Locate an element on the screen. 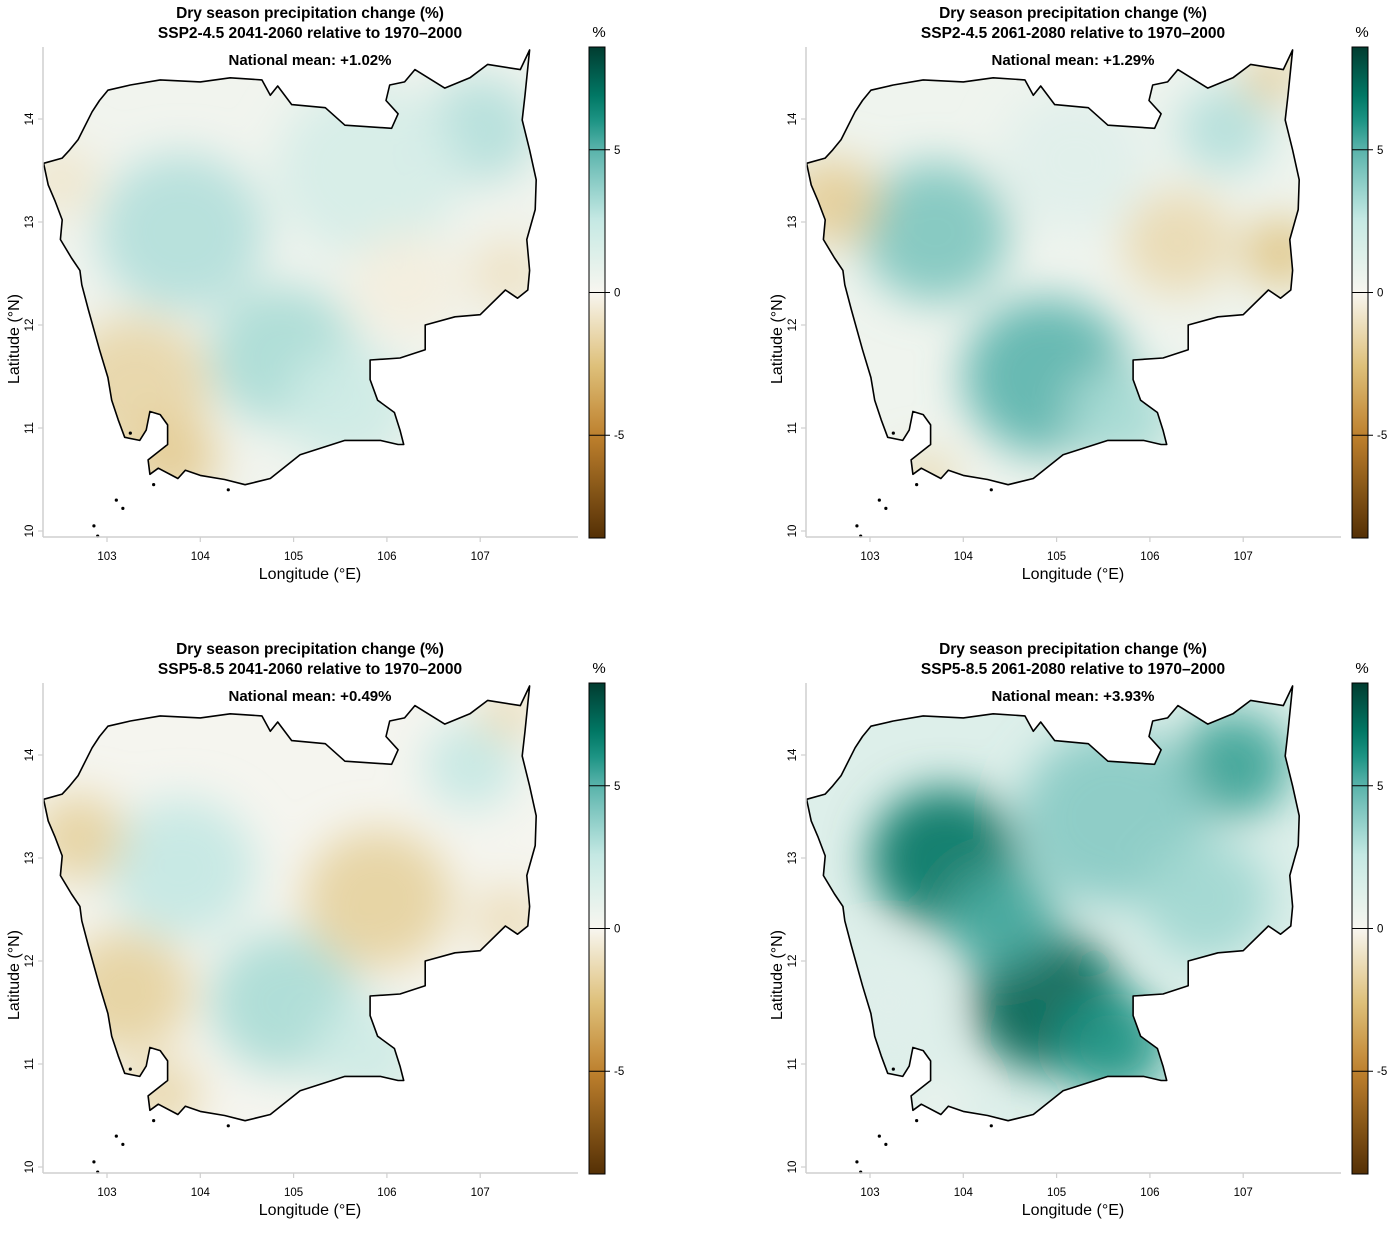  national-mean-annotation: National mean: +3.93% is located at coordinates (1073, 696).